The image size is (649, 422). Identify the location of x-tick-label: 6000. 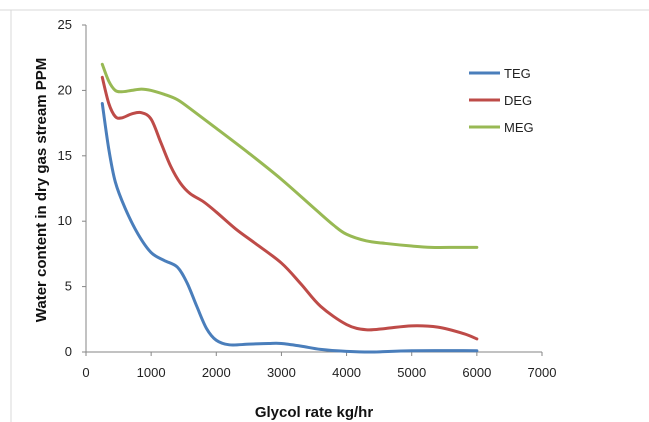
(476, 372).